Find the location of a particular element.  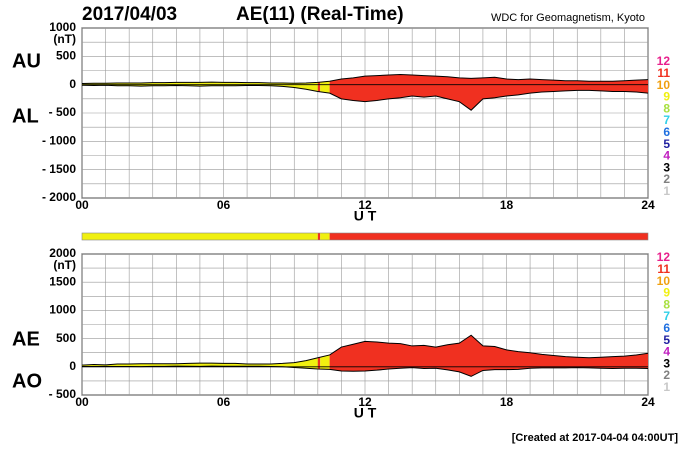

y-tick-label: 2000 is located at coordinates (62, 253).